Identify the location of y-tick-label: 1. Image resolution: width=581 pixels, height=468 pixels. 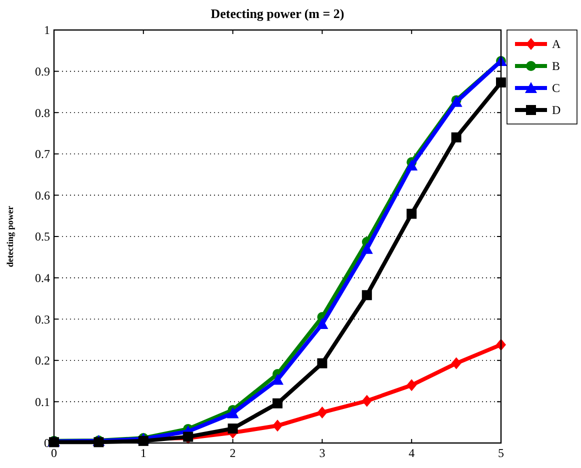
(47, 30).